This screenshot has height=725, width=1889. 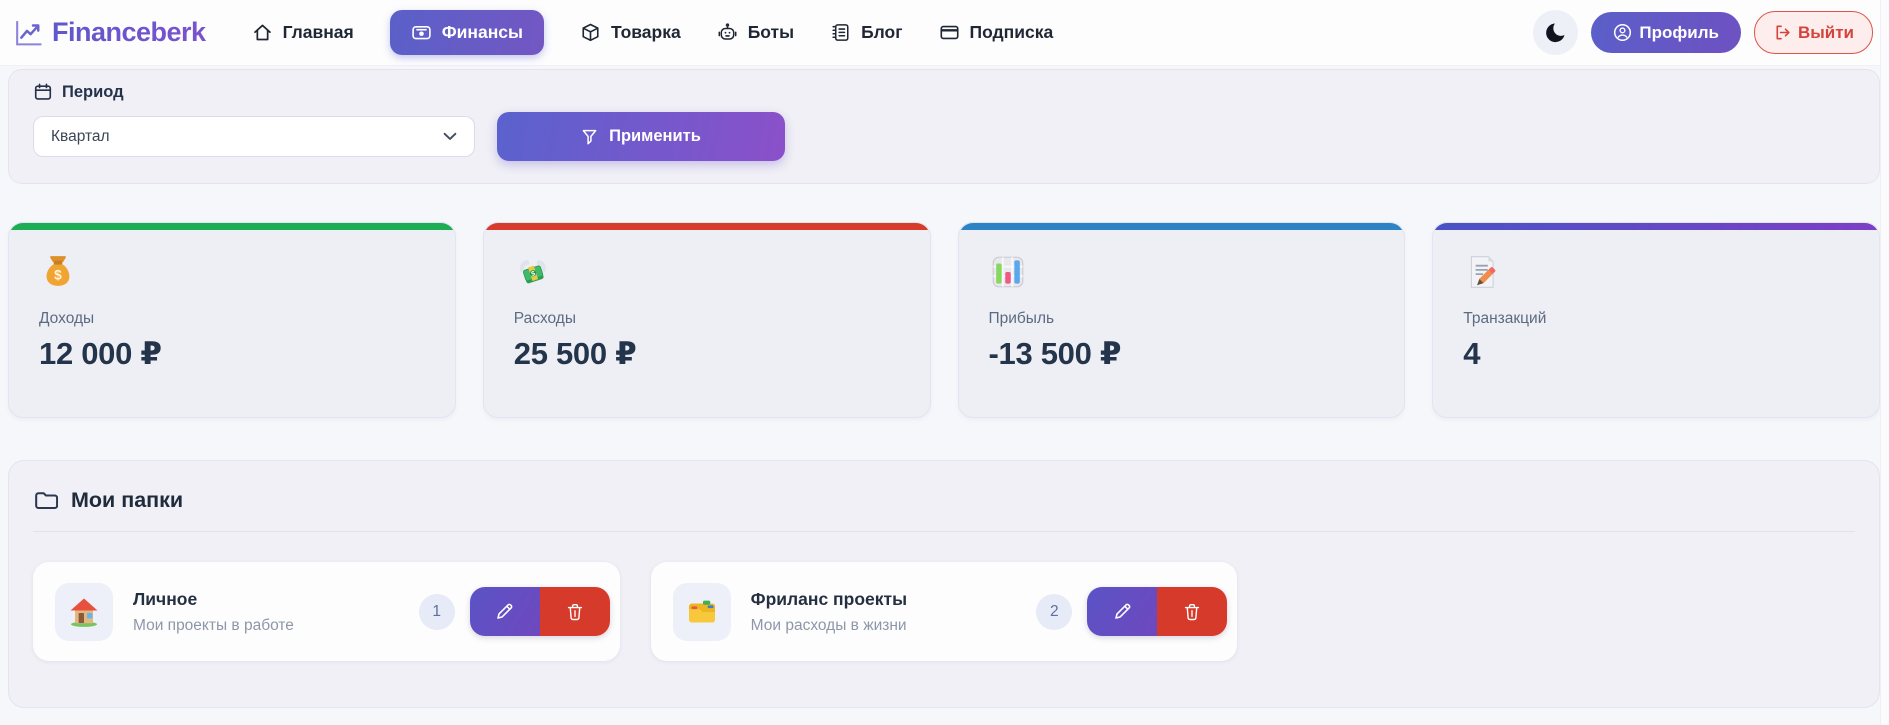 What do you see at coordinates (232, 272) in the screenshot?
I see `money-bag-icon: $` at bounding box center [232, 272].